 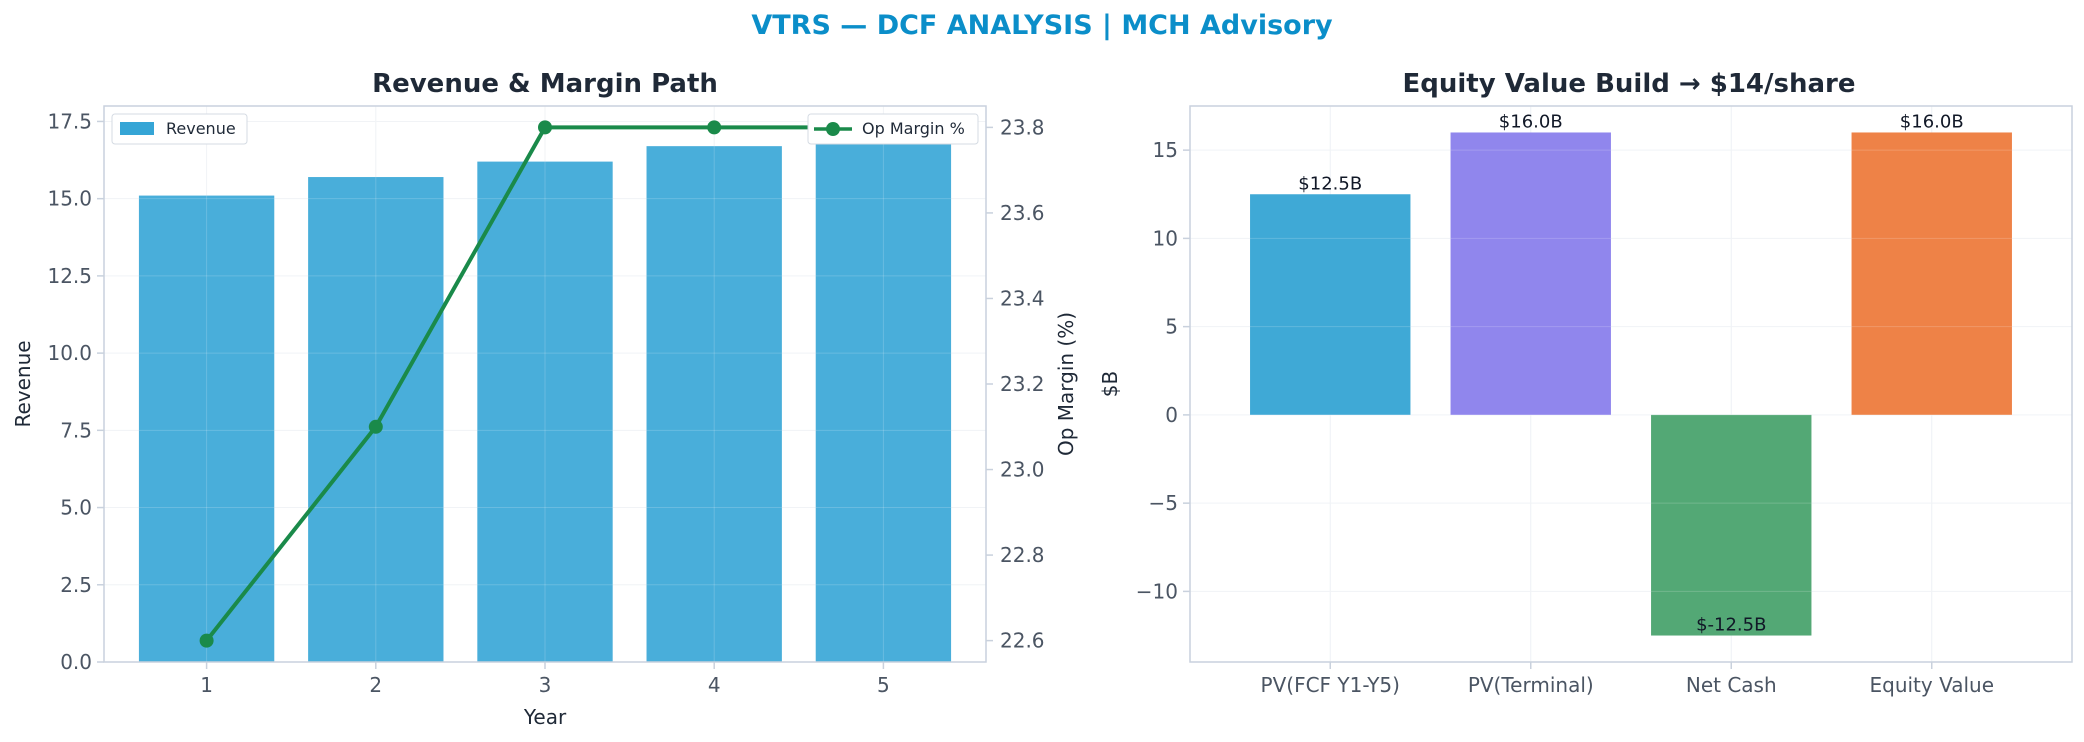 I want to click on right-y-tick-label: 15, so click(x=1165, y=150).